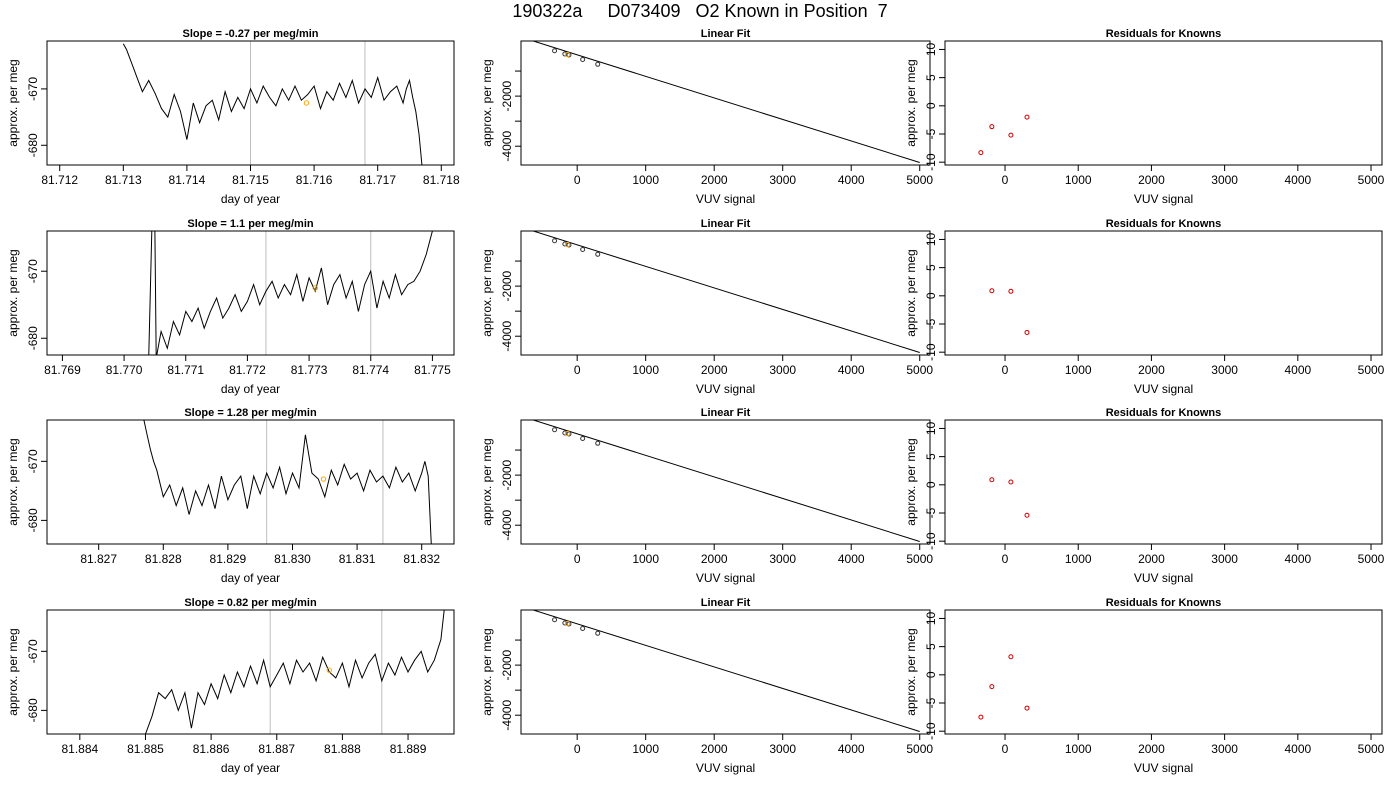  What do you see at coordinates (714, 370) in the screenshot?
I see `fit-2-xtick-label: 2000` at bounding box center [714, 370].